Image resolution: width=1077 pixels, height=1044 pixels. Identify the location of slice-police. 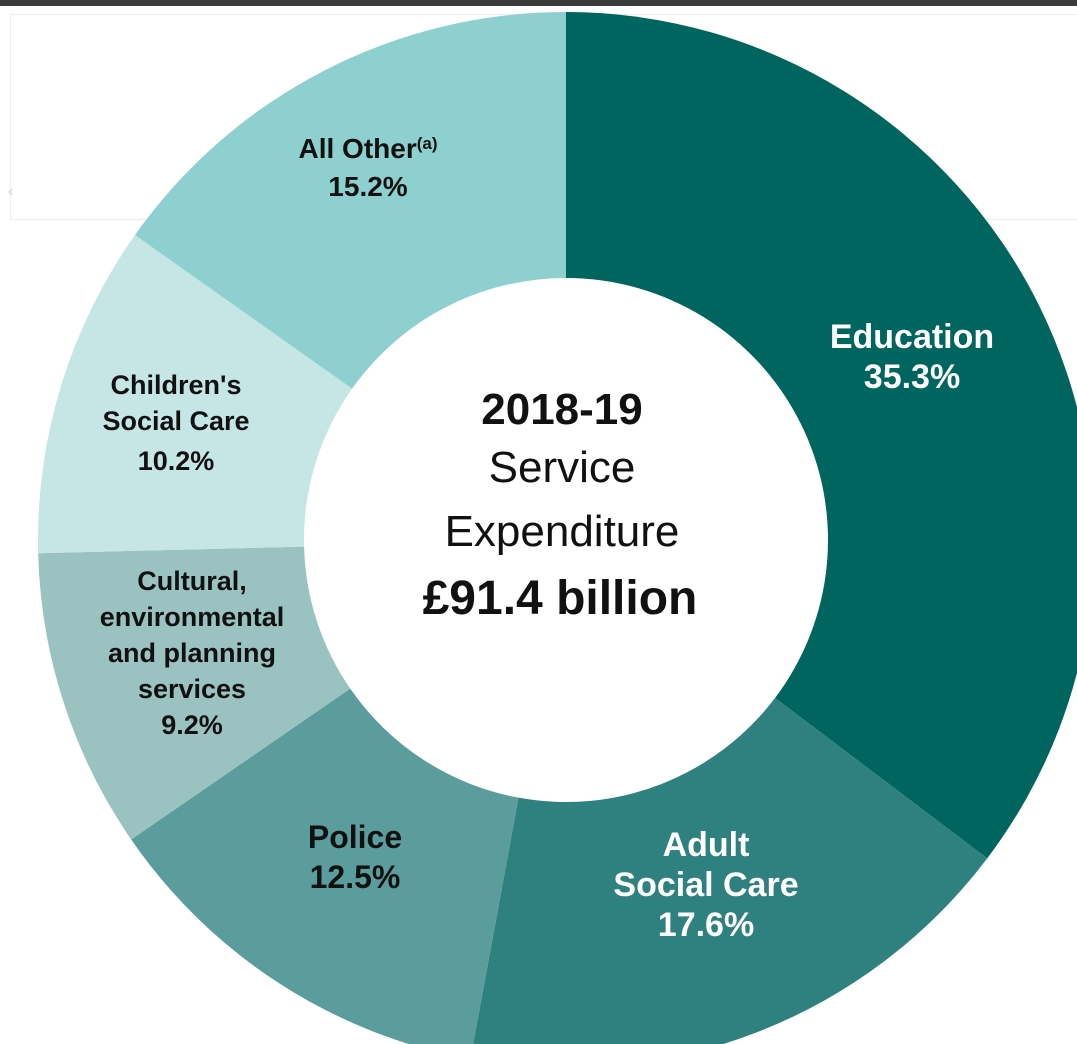
(325, 866).